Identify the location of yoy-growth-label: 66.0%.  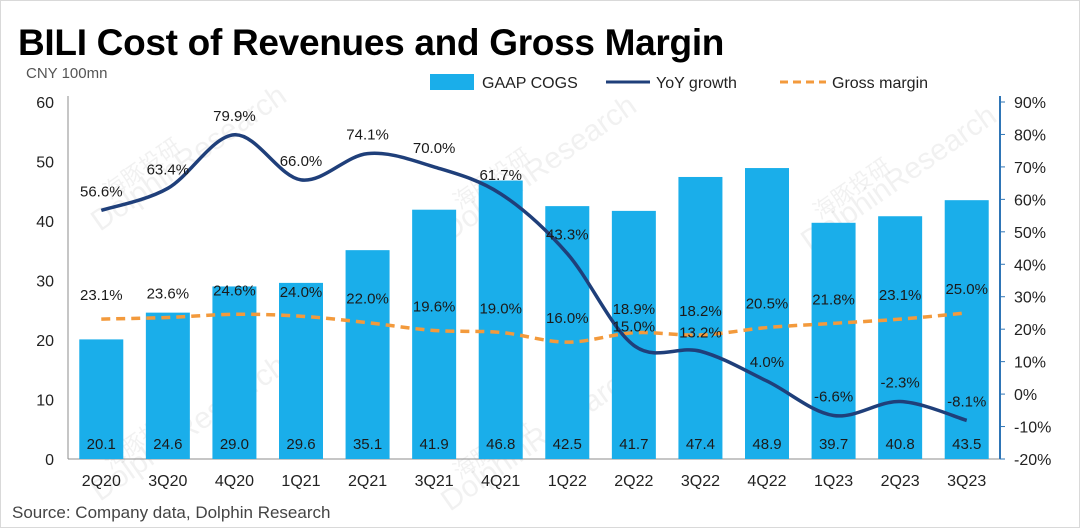
(301, 161).